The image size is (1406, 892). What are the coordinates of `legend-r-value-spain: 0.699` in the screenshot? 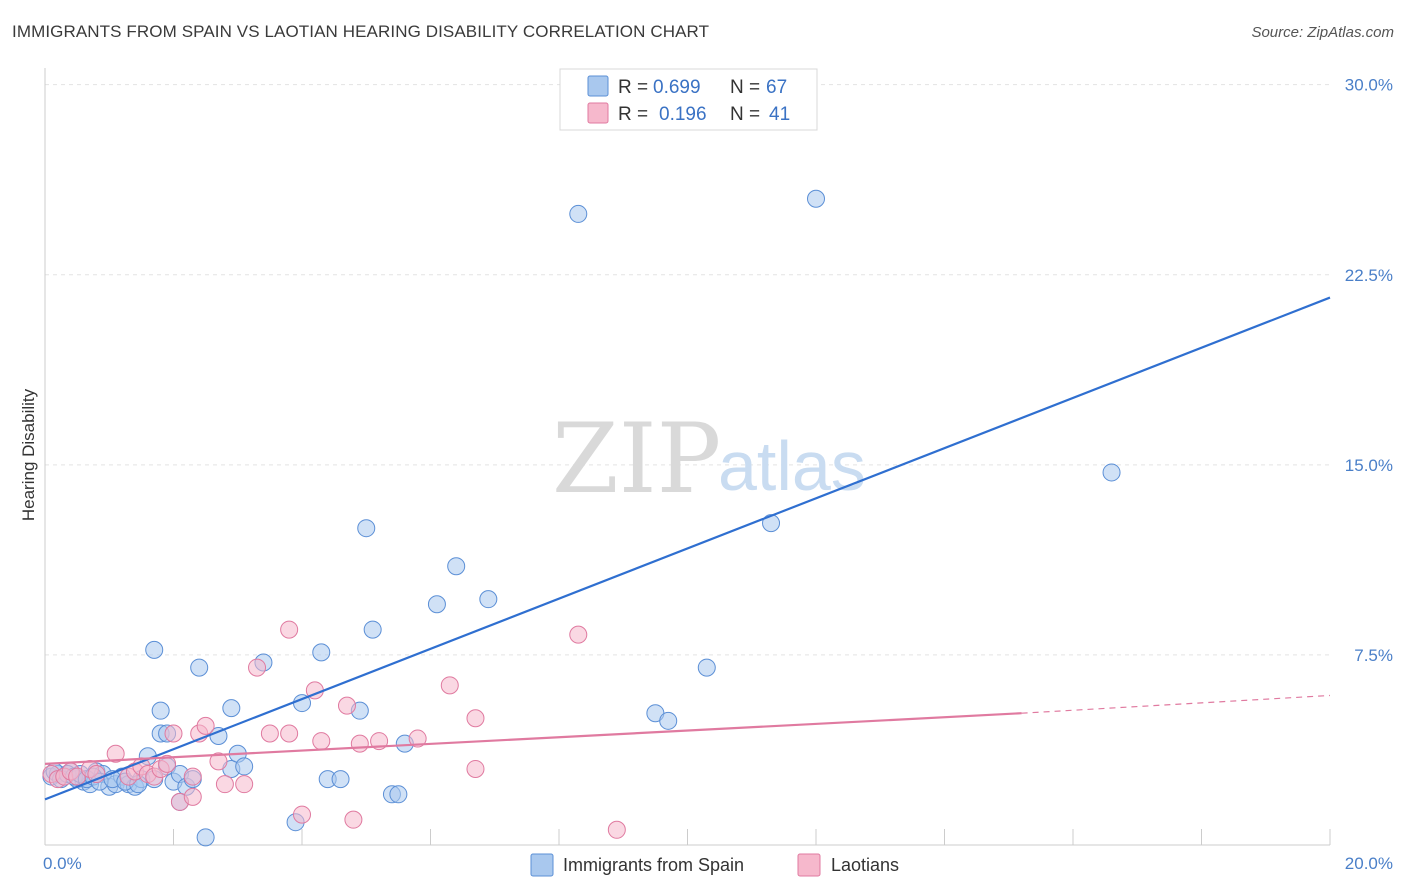 It's located at (677, 87).